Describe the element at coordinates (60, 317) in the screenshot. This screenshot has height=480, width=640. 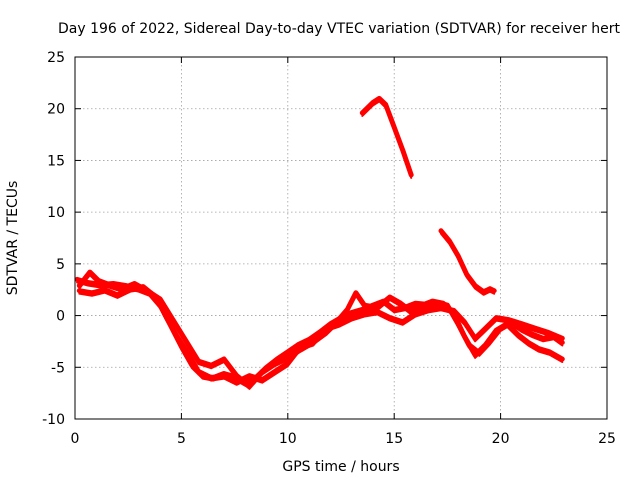
I see `y-tick-label: 0` at that location.